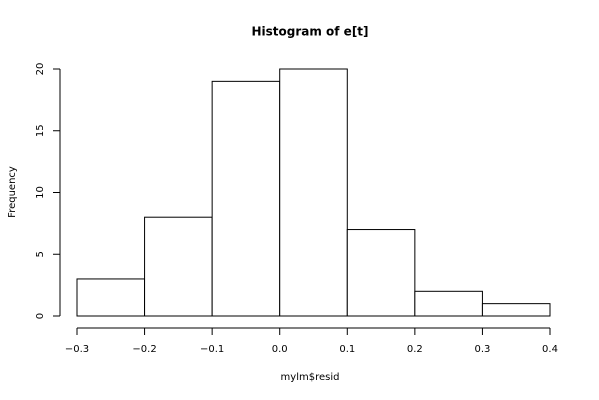 This screenshot has width=599, height=400. I want to click on y-axis-label: Frequency, so click(12, 192).